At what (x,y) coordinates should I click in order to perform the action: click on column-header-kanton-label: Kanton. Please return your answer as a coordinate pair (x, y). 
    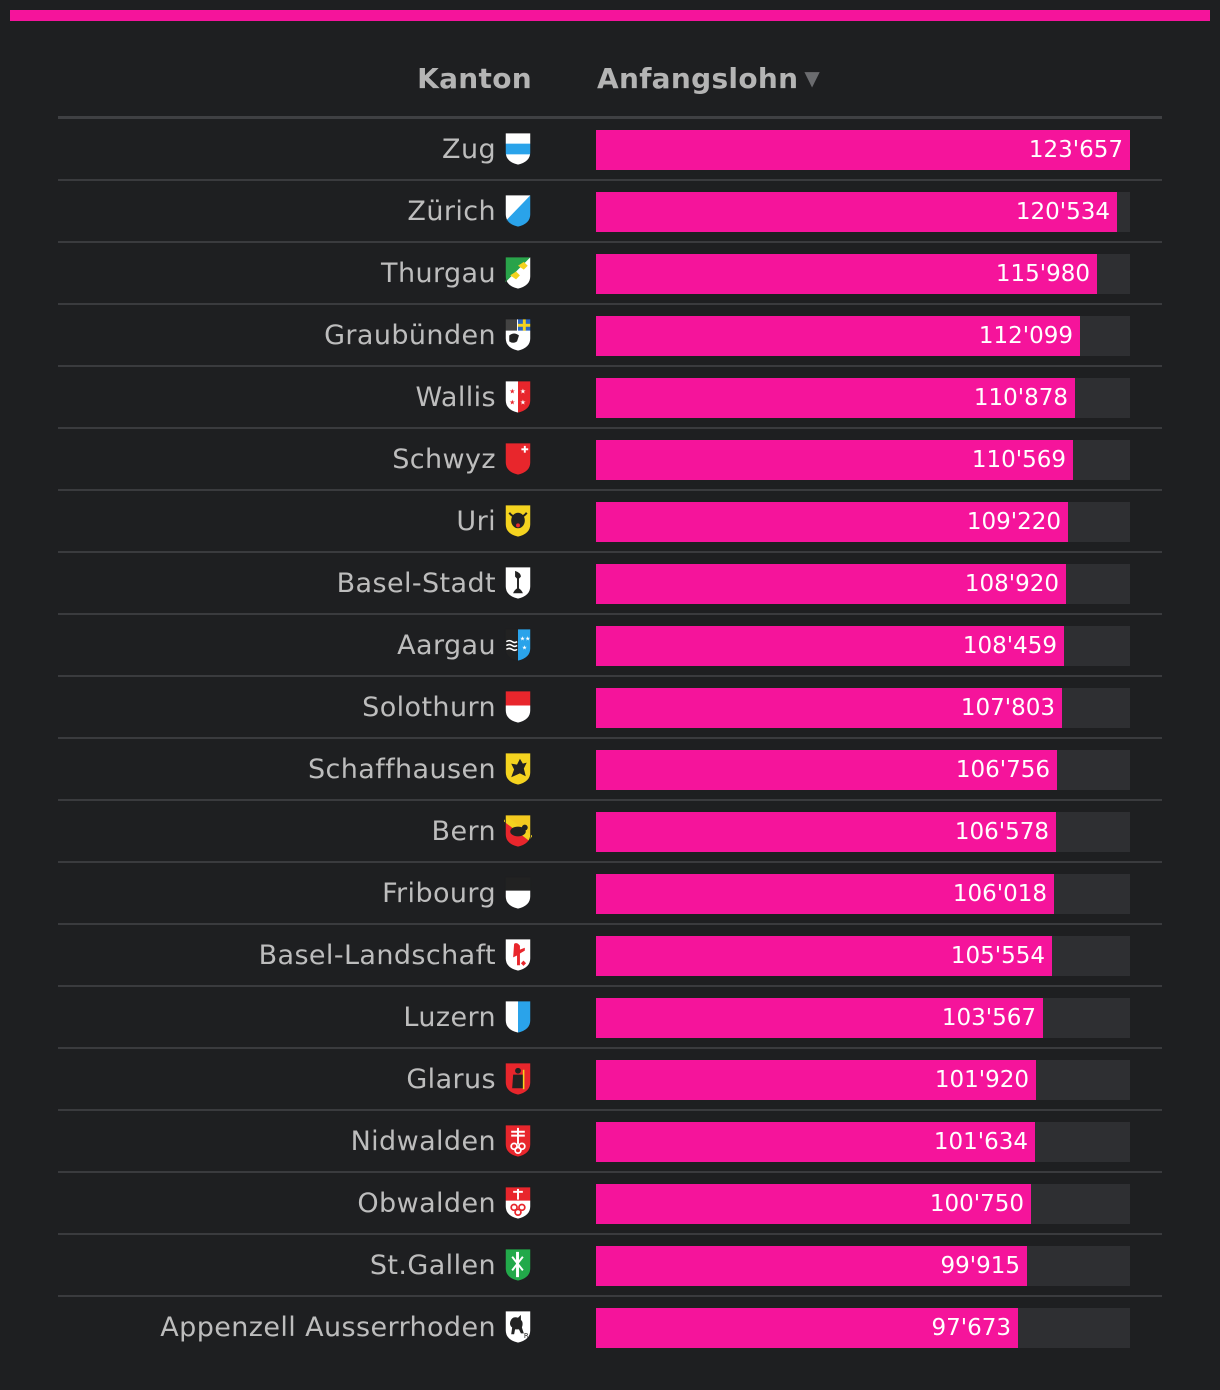
    Looking at the image, I should click on (474, 78).